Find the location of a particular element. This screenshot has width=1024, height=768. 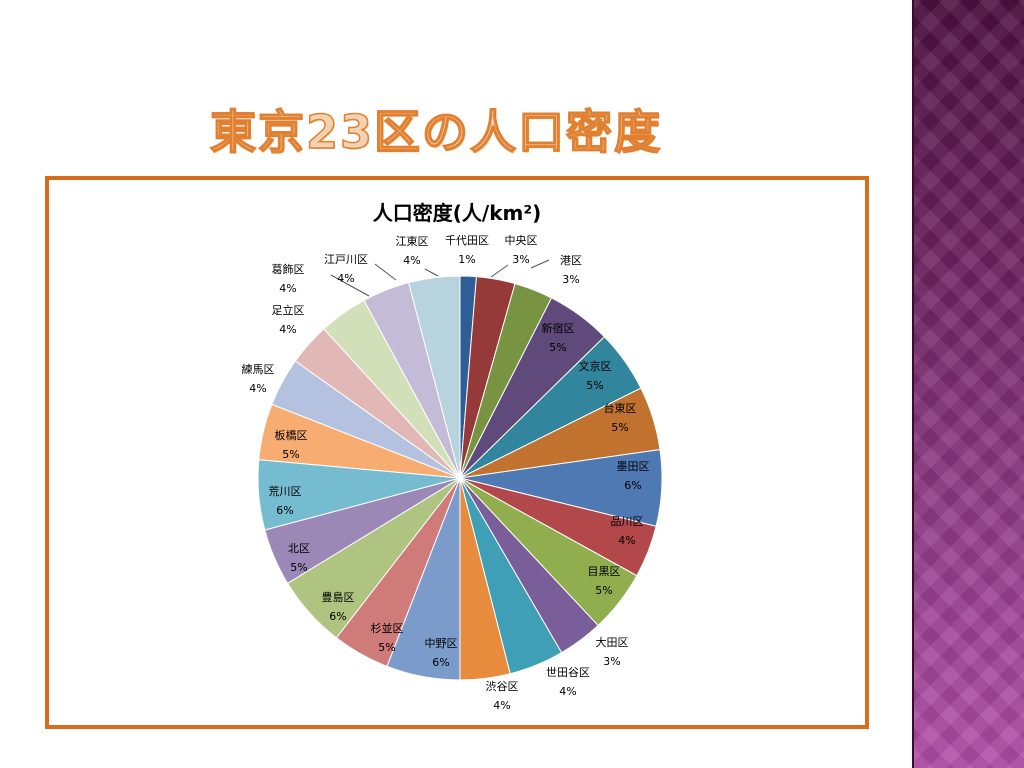

decorative-side-band is located at coordinates (968, 384).